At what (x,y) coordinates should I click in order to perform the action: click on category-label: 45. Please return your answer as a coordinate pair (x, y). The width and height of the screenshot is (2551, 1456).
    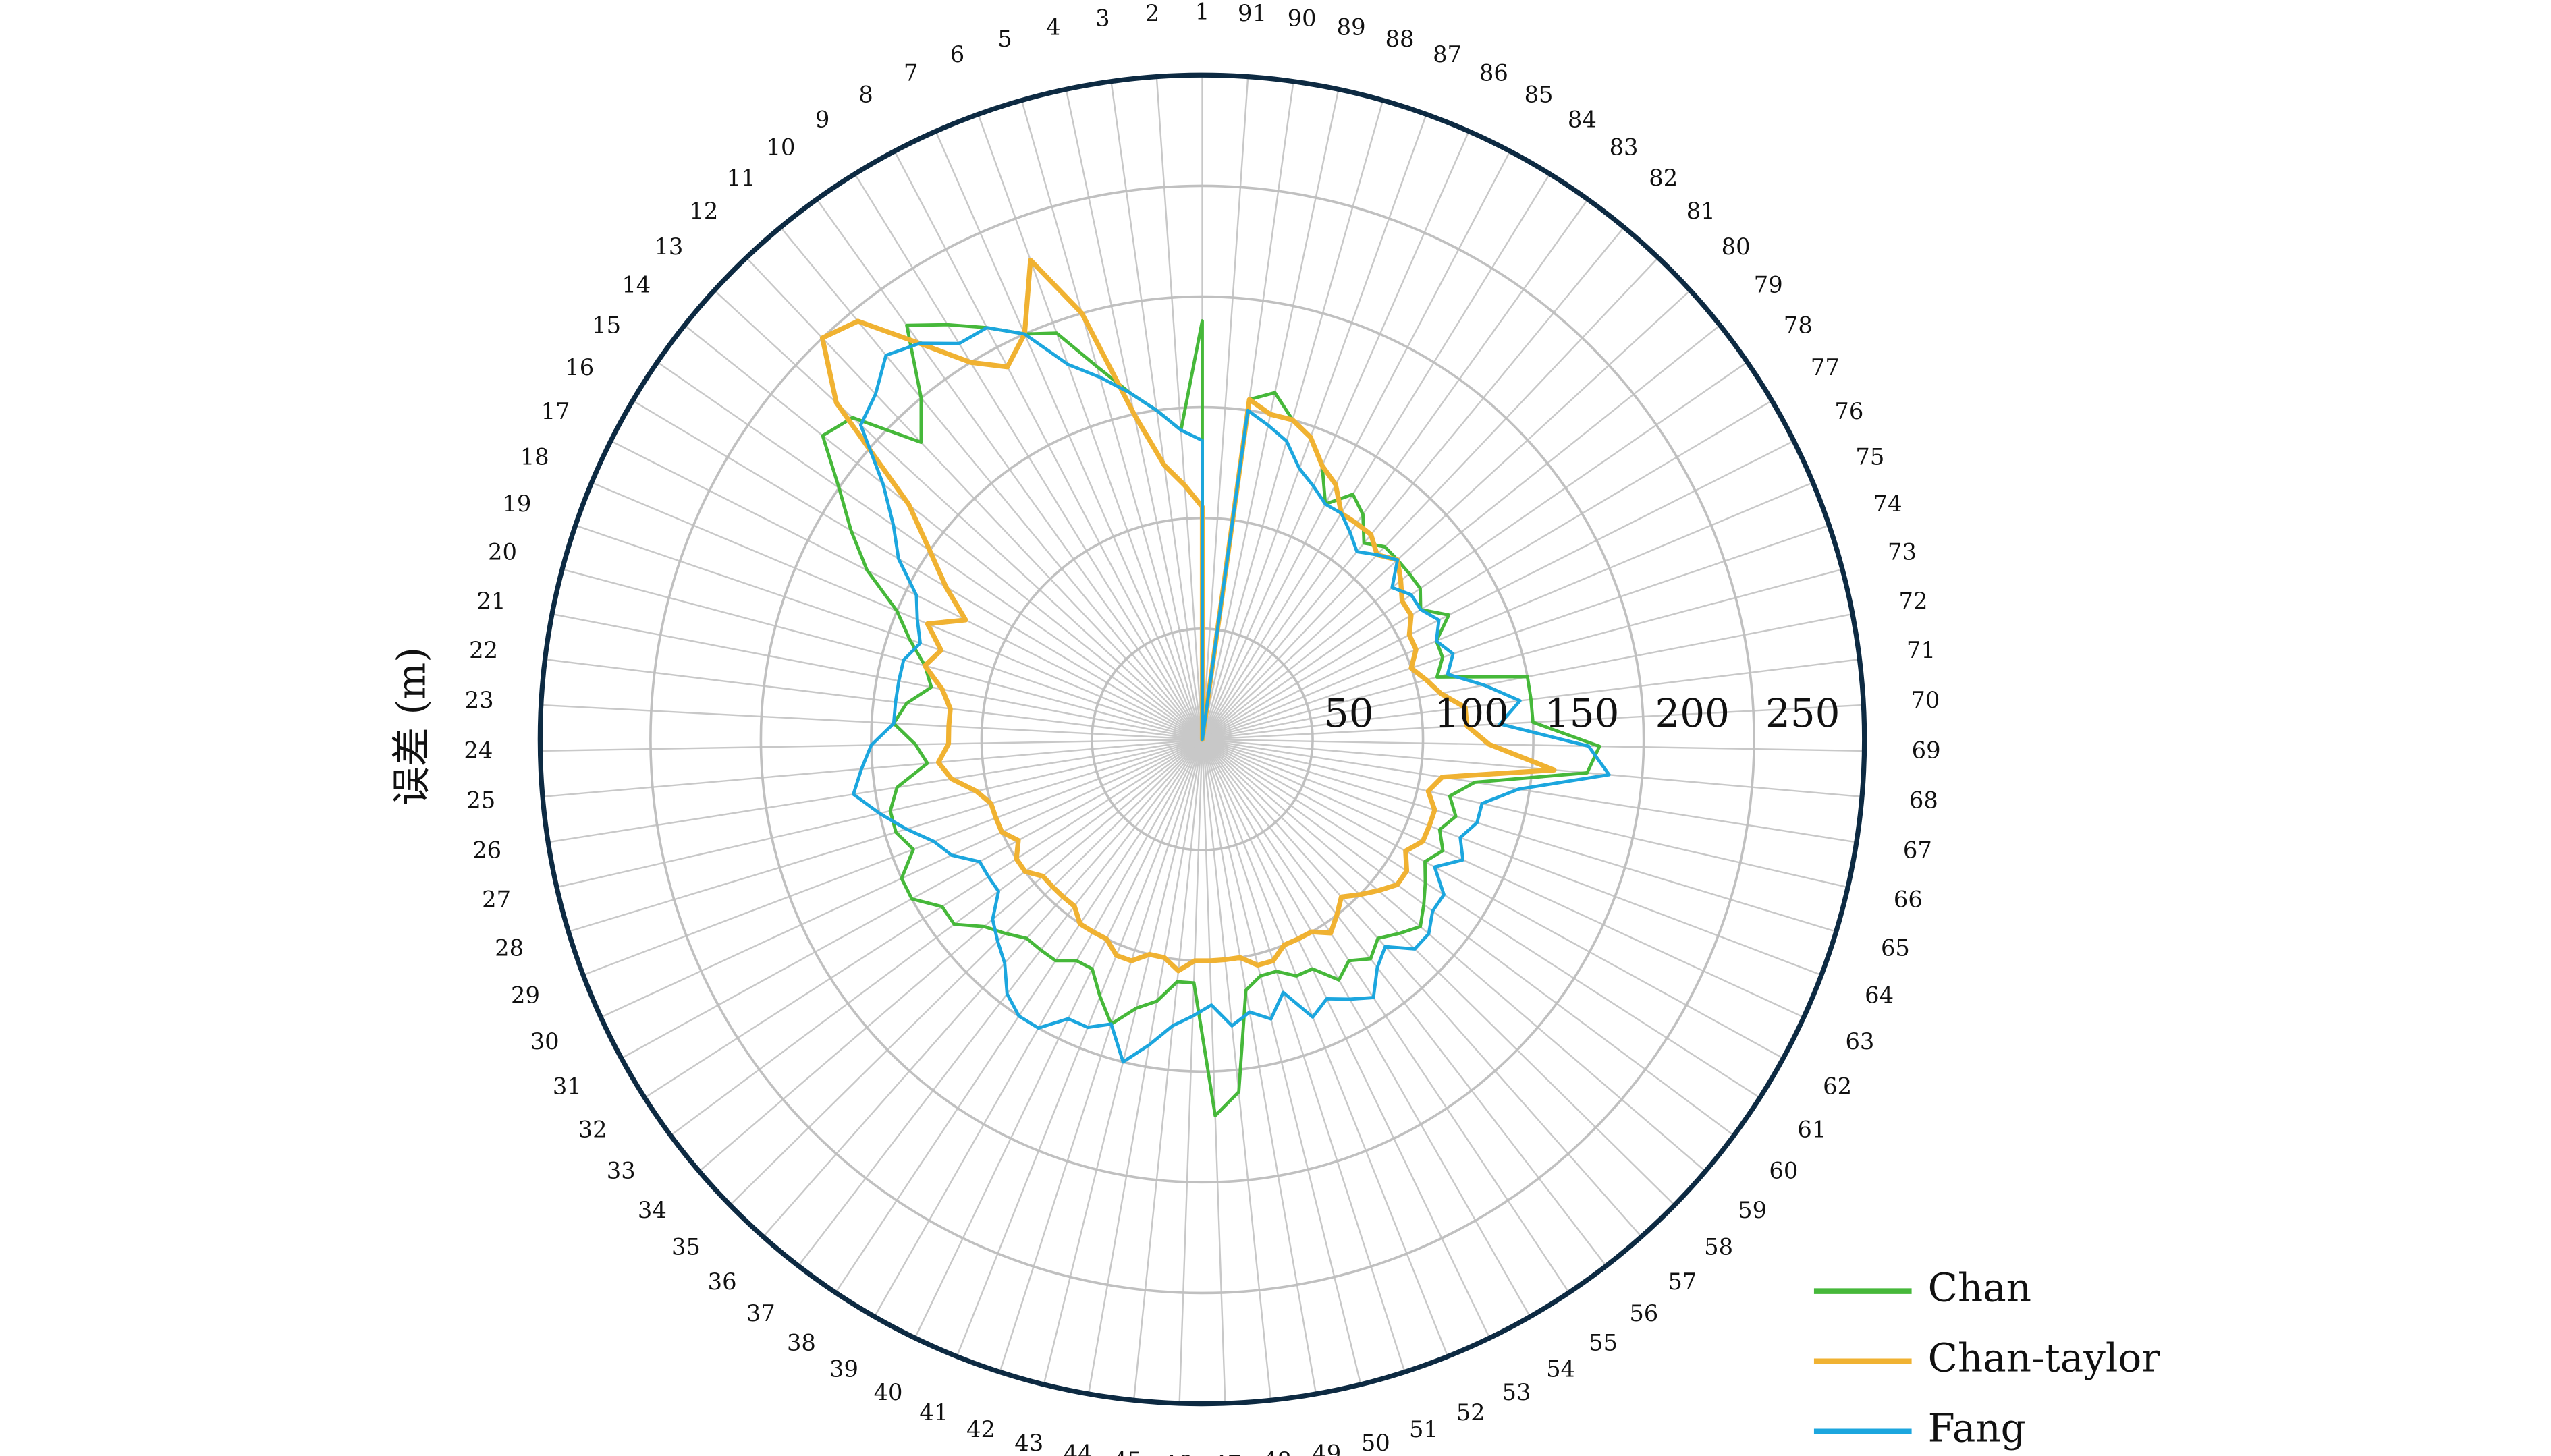
    Looking at the image, I should click on (1127, 1451).